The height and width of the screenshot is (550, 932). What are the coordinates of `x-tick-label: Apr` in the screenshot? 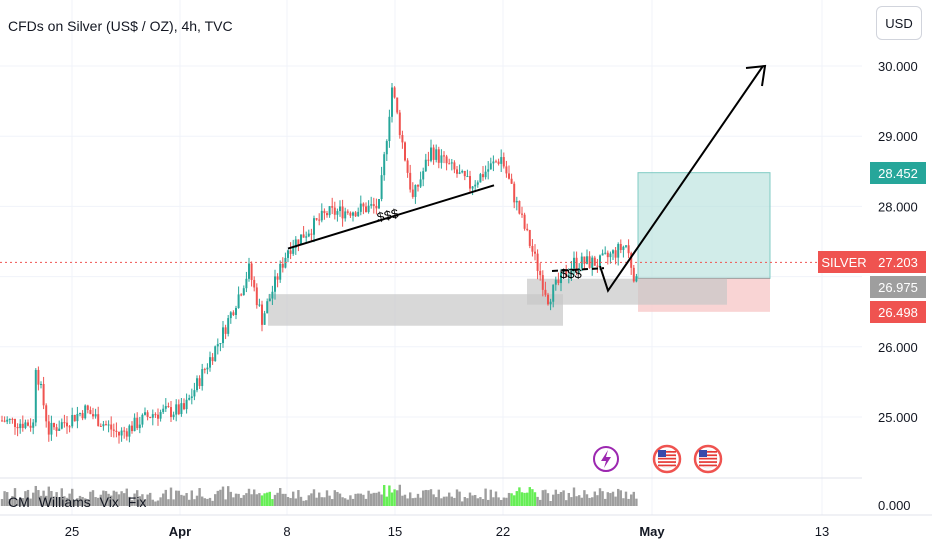 It's located at (180, 531).